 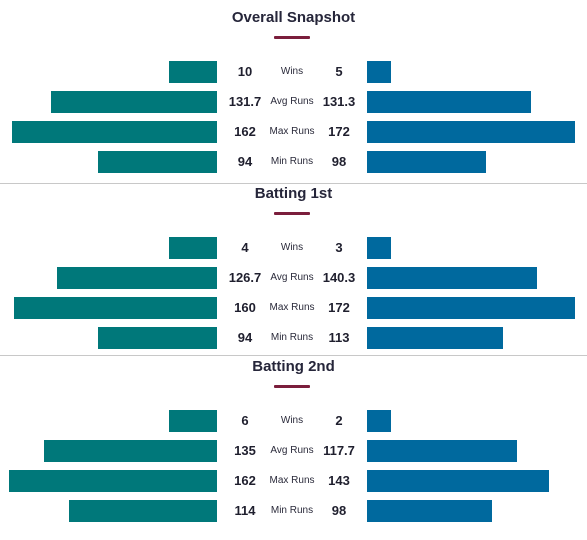 I want to click on right-team-value: 2, so click(x=339, y=420).